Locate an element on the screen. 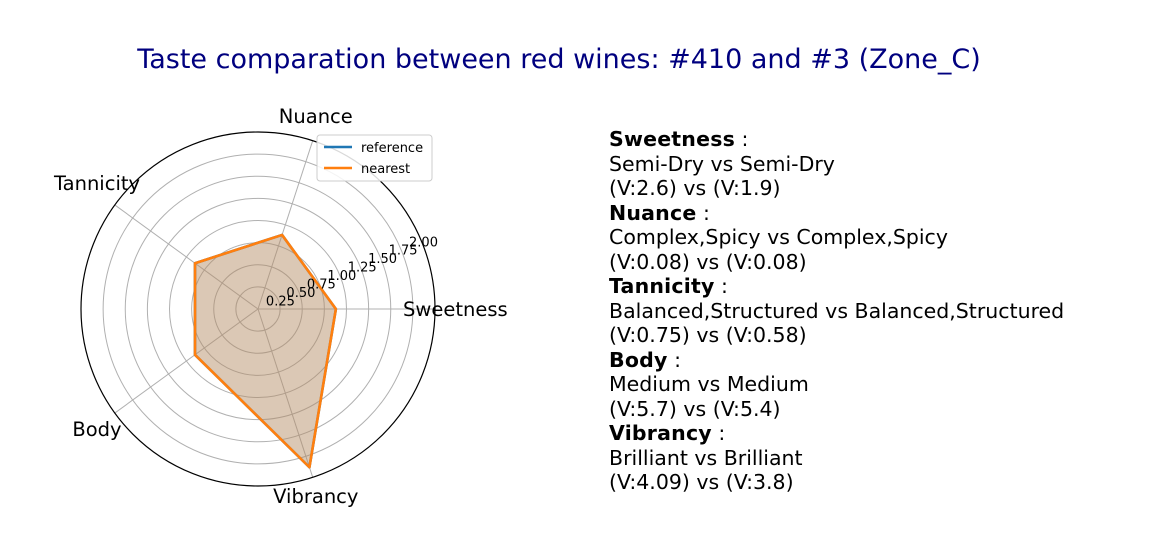 The width and height of the screenshot is (1152, 560). r-tick-label: 2.00 is located at coordinates (423, 242).